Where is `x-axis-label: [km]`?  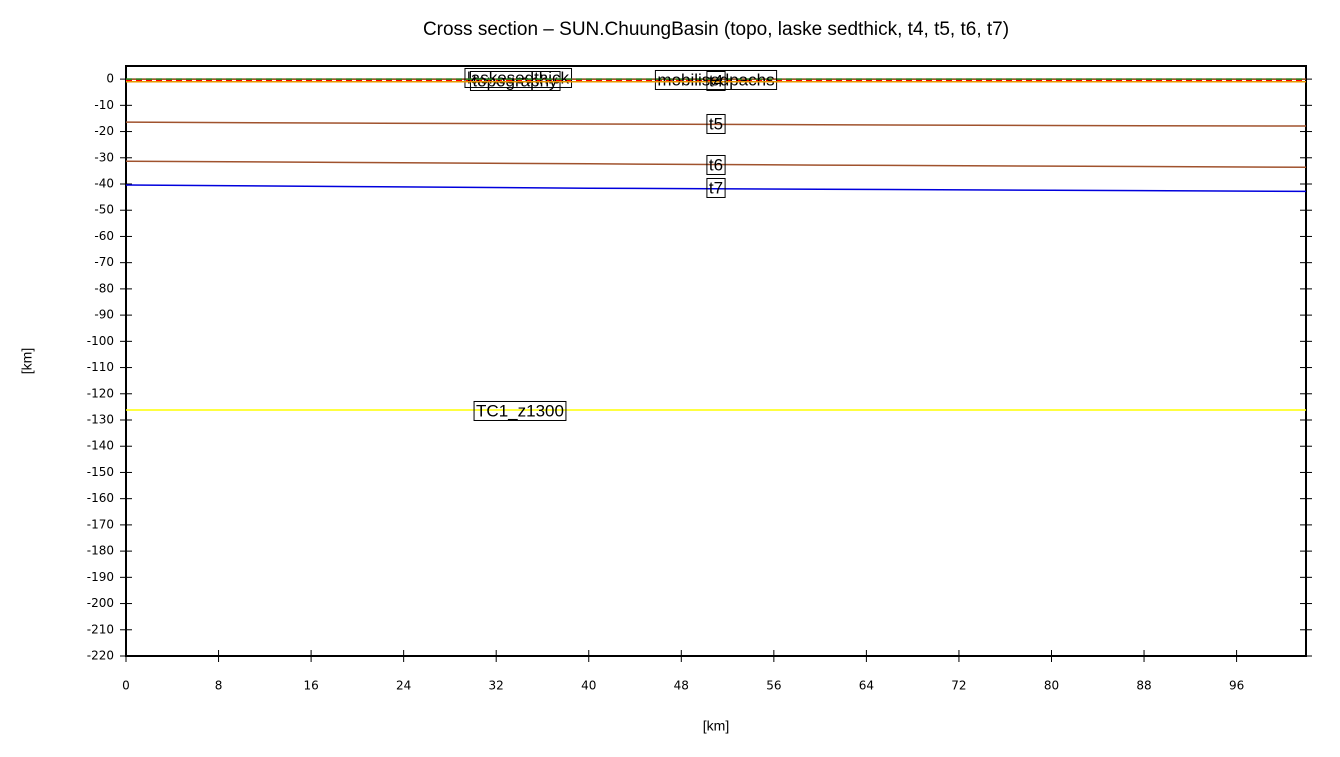 x-axis-label: [km] is located at coordinates (716, 726).